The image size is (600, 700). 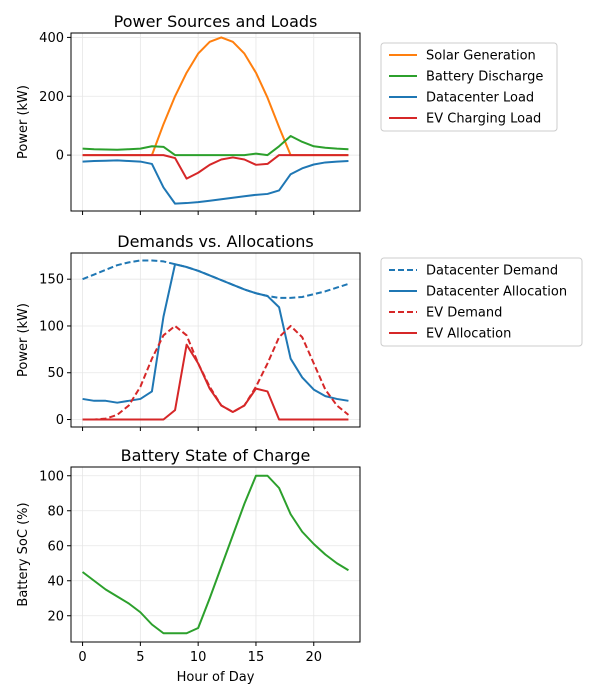 I want to click on chart-title: Demands vs. Allocations, so click(x=215, y=241).